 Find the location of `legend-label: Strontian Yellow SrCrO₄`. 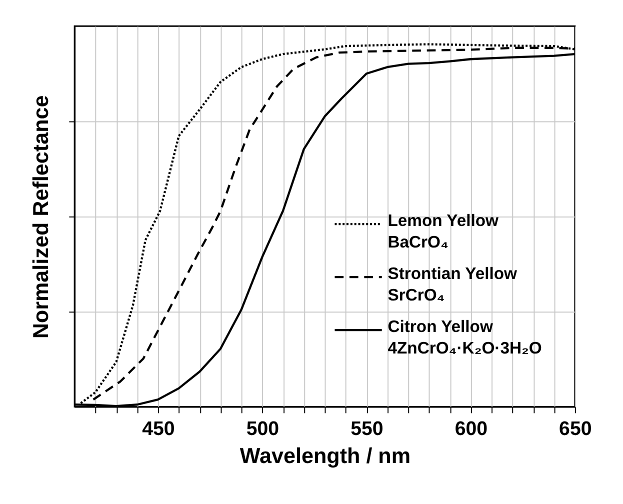

legend-label: Strontian Yellow SrCrO₄ is located at coordinates (453, 284).